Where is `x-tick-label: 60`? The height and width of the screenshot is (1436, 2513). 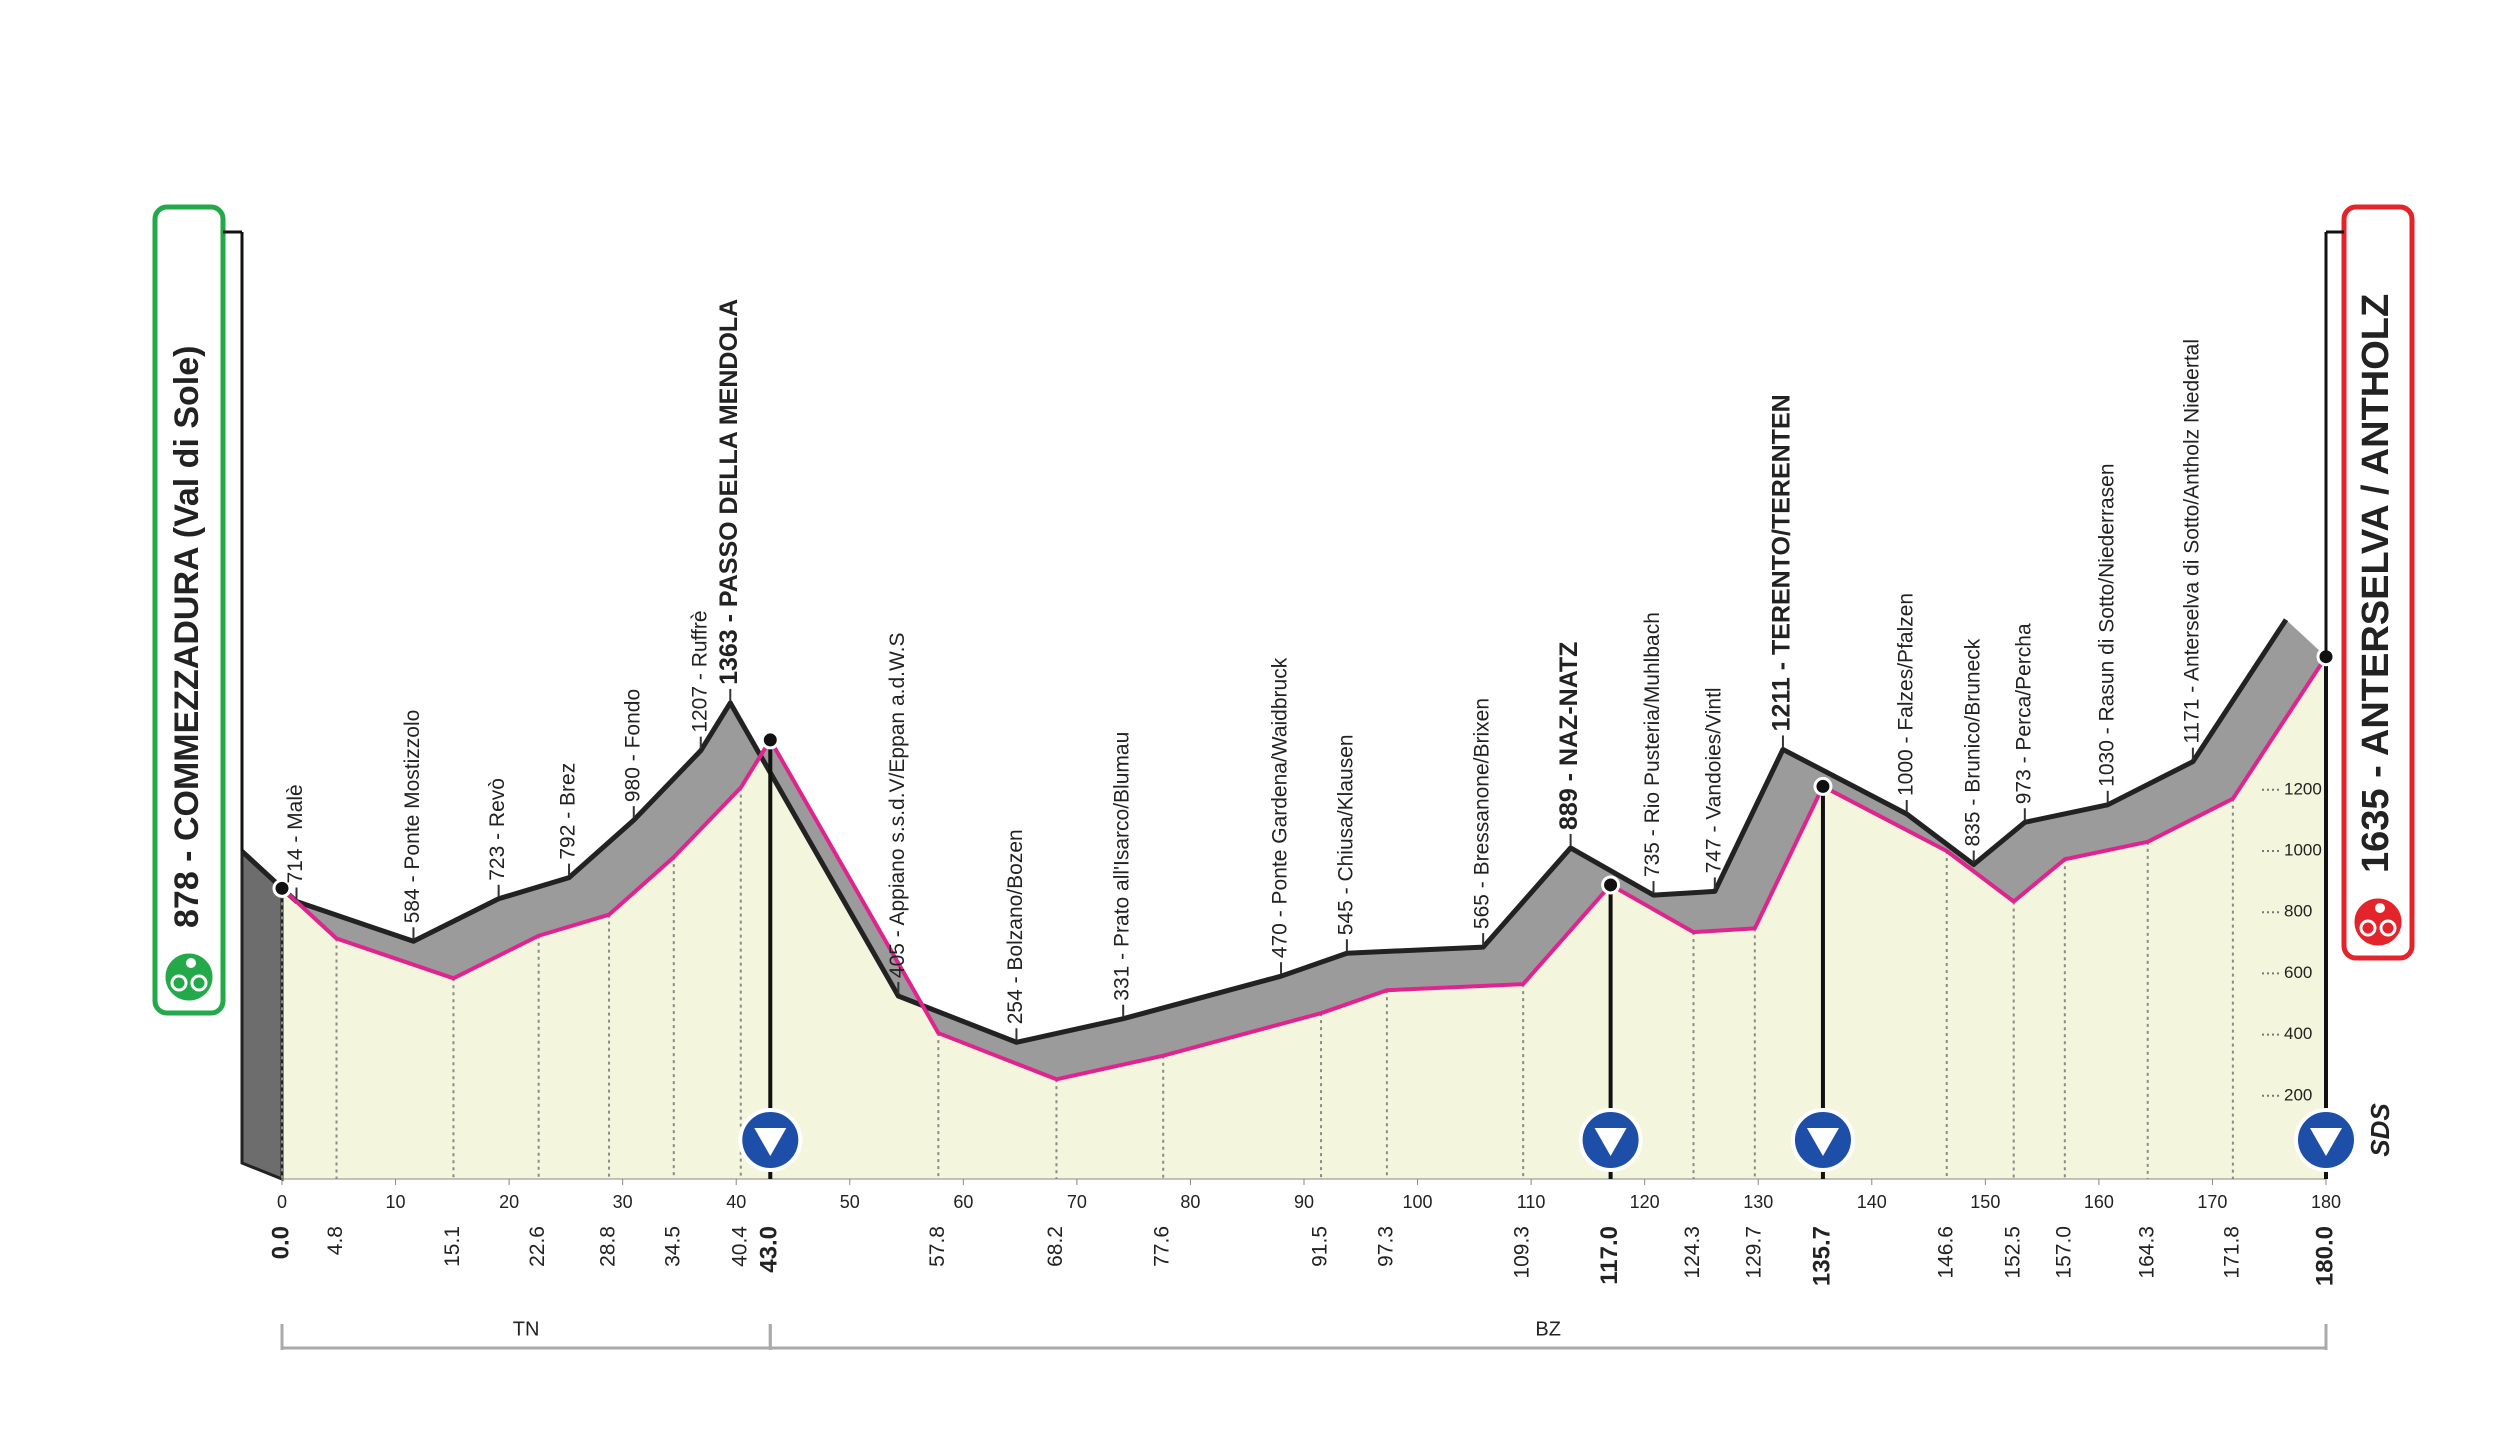 x-tick-label: 60 is located at coordinates (963, 1202).